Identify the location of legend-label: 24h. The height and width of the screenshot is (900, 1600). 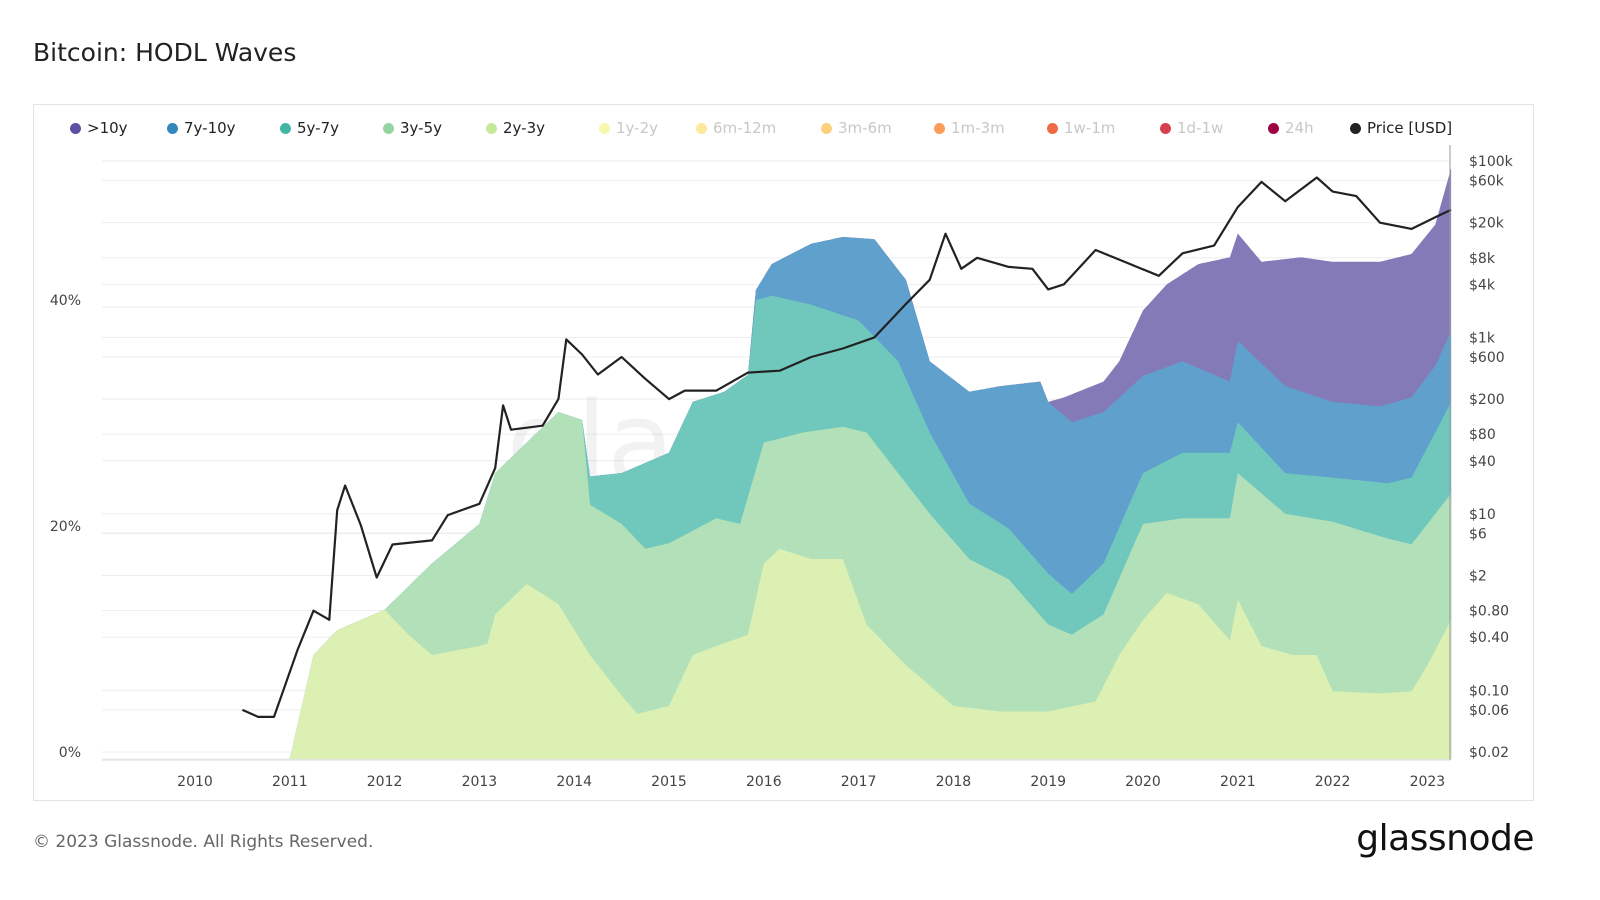
(1299, 128).